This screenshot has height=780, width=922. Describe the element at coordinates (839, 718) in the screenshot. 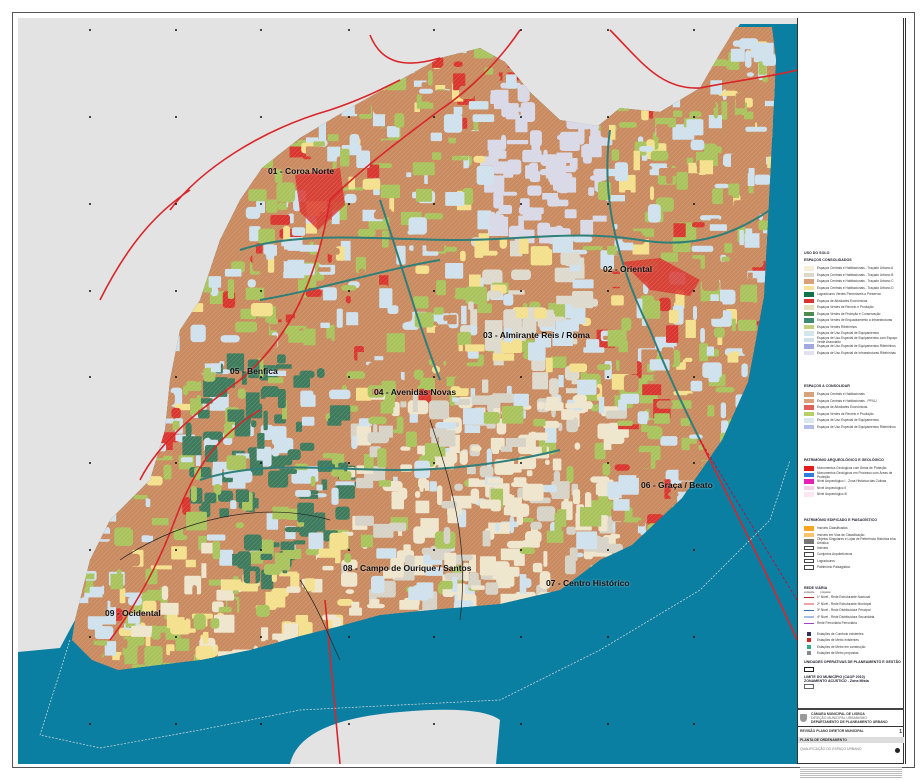

I see `direction-name: DIREÇÃO MUNICIPAL URBANISMO` at that location.